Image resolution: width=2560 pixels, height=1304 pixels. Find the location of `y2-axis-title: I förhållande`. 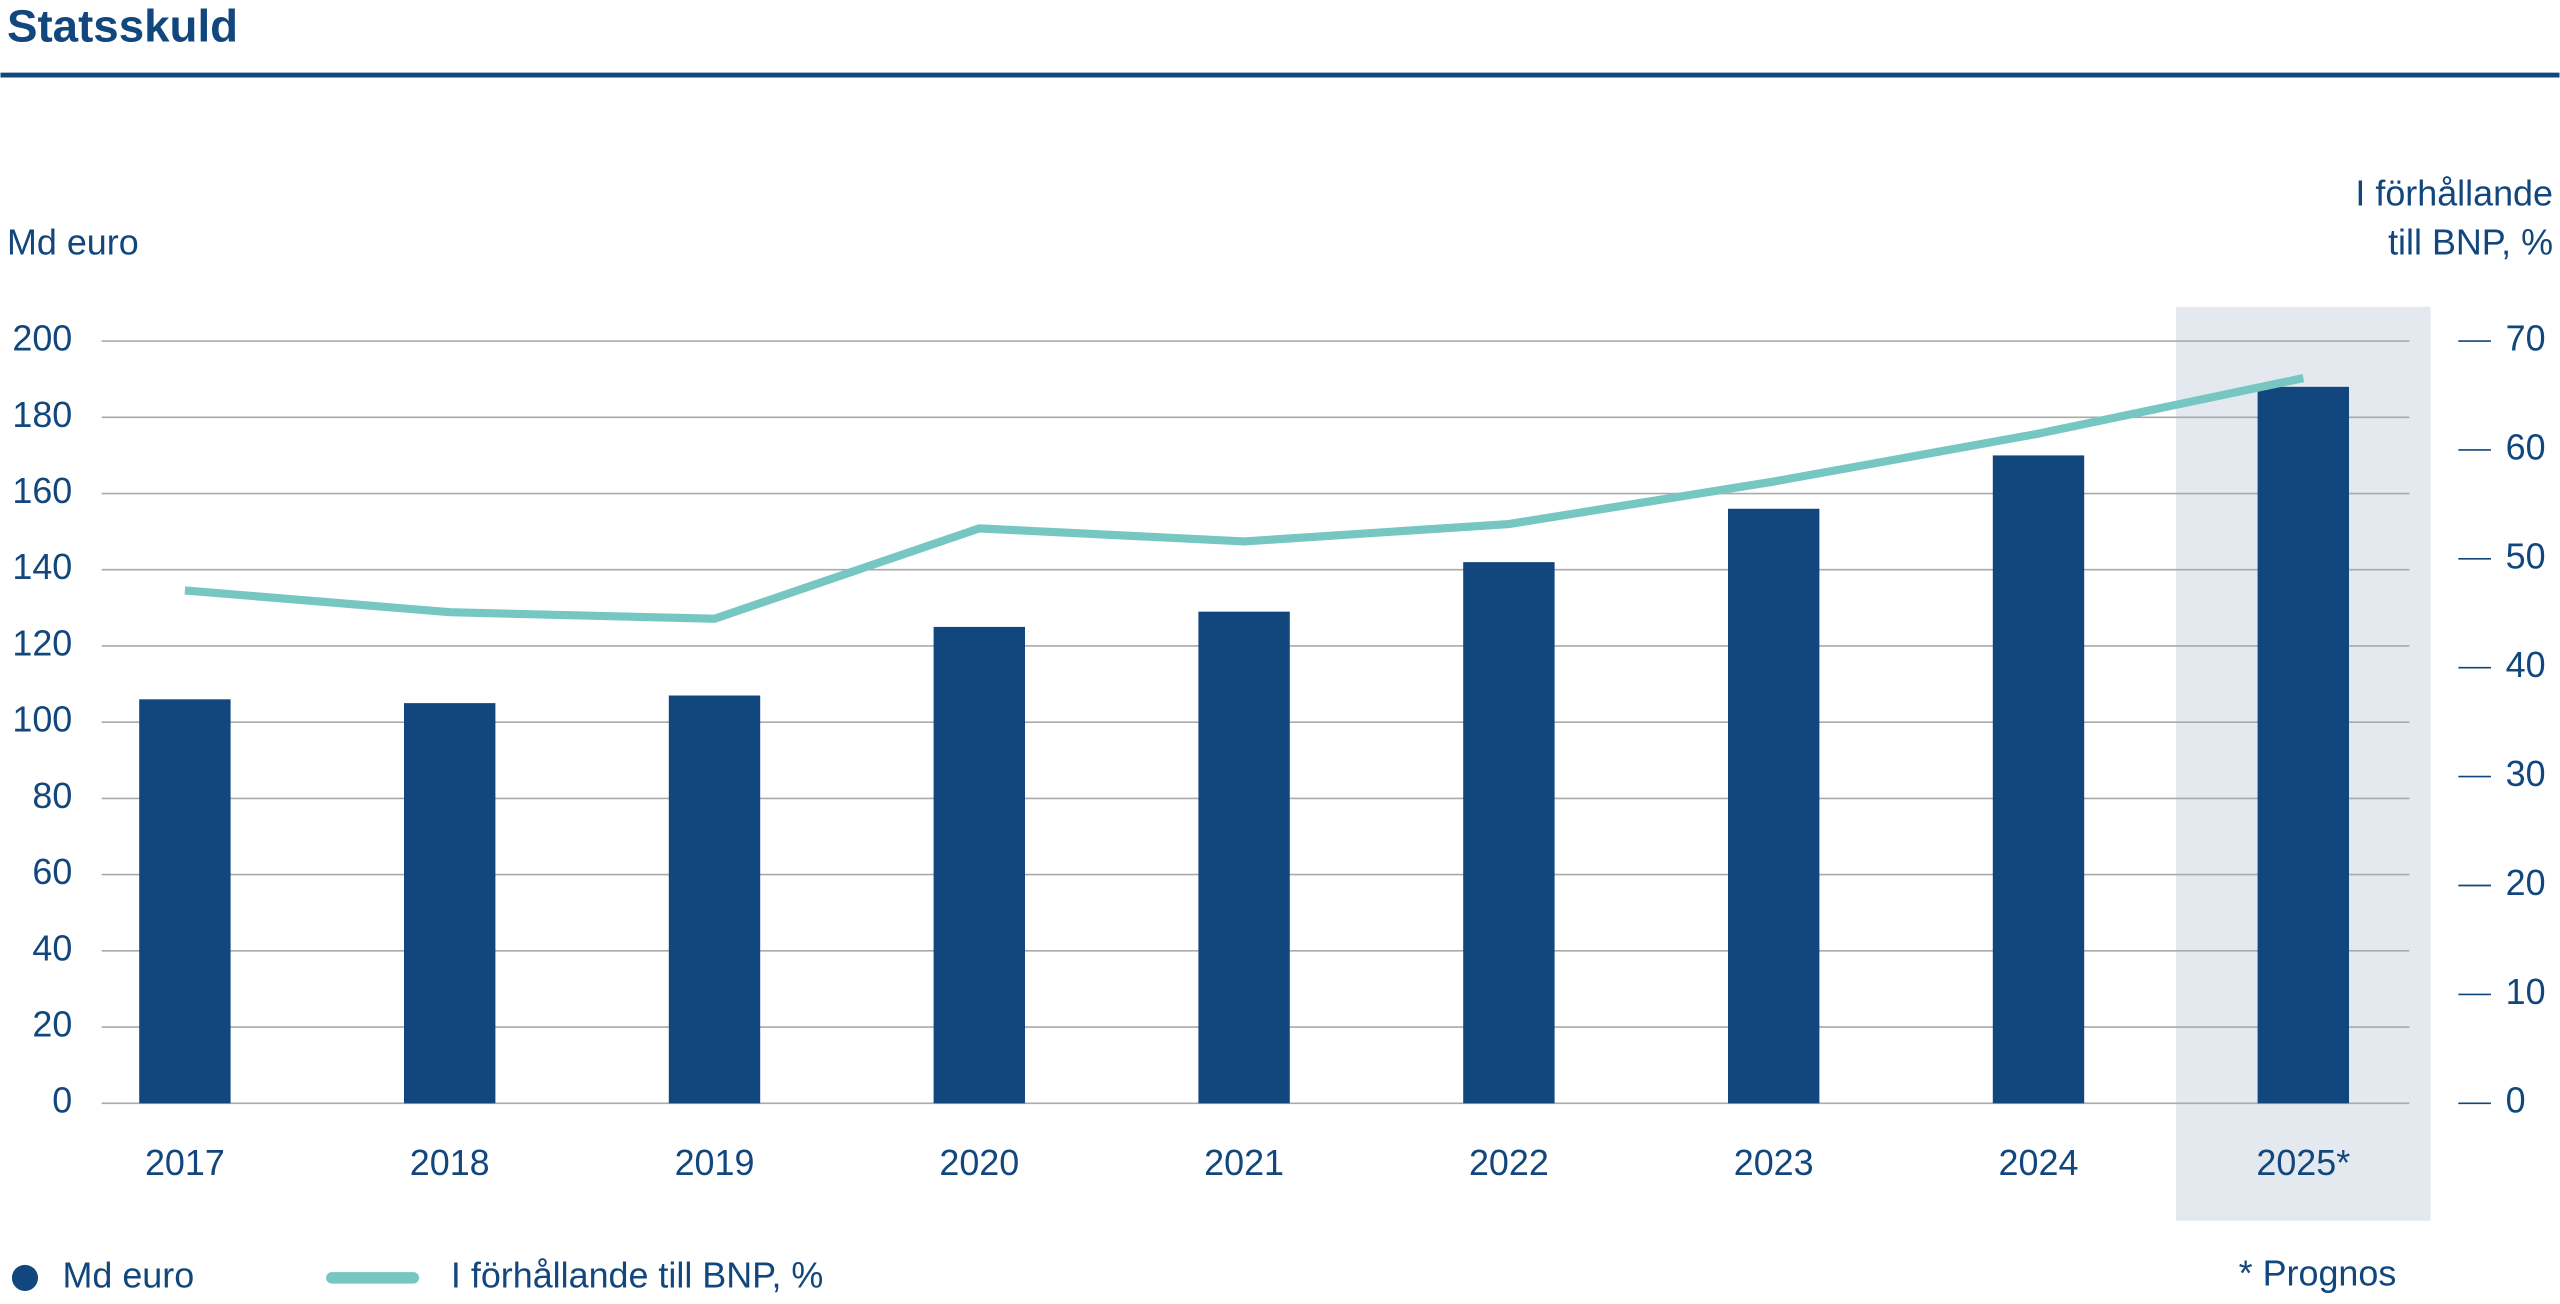

y2-axis-title: I förhållande is located at coordinates (2454, 193).